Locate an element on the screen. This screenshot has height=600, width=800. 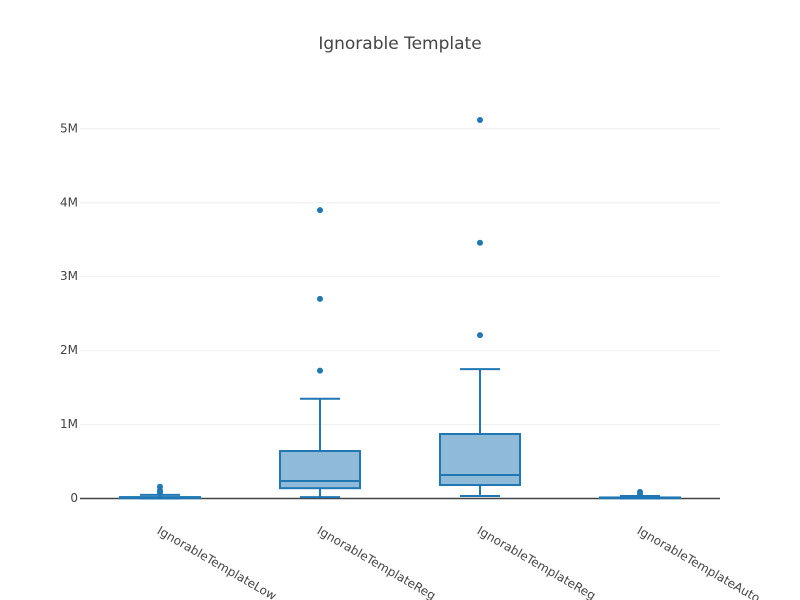
x-tick-label: IgnorableTemplateLow is located at coordinates (217, 562).